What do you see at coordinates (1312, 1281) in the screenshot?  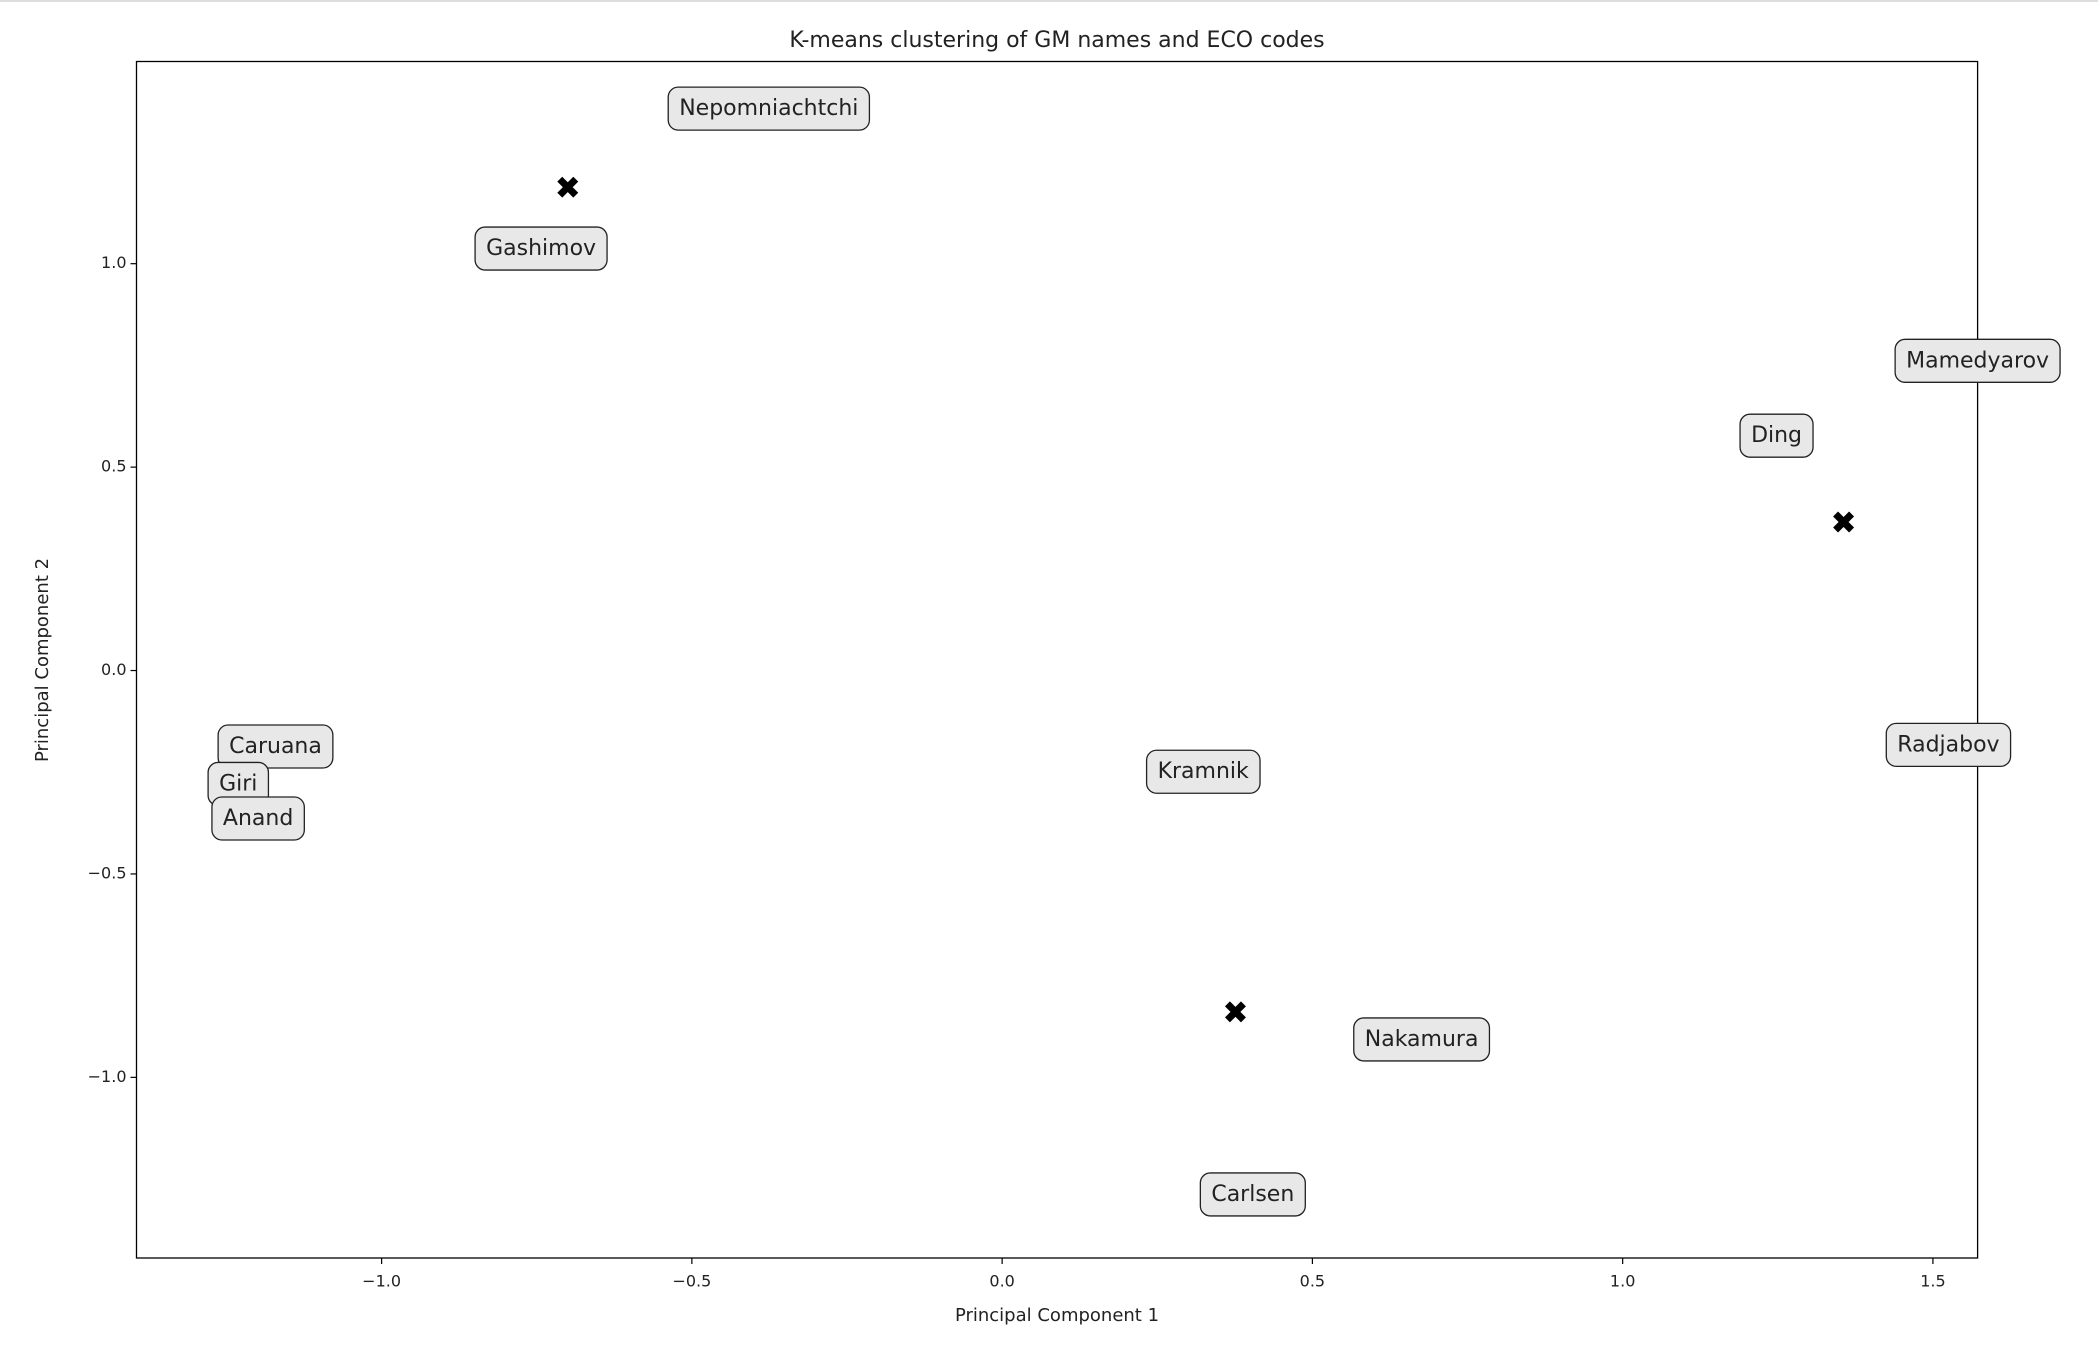 I see `x-tick-label: 0.5` at bounding box center [1312, 1281].